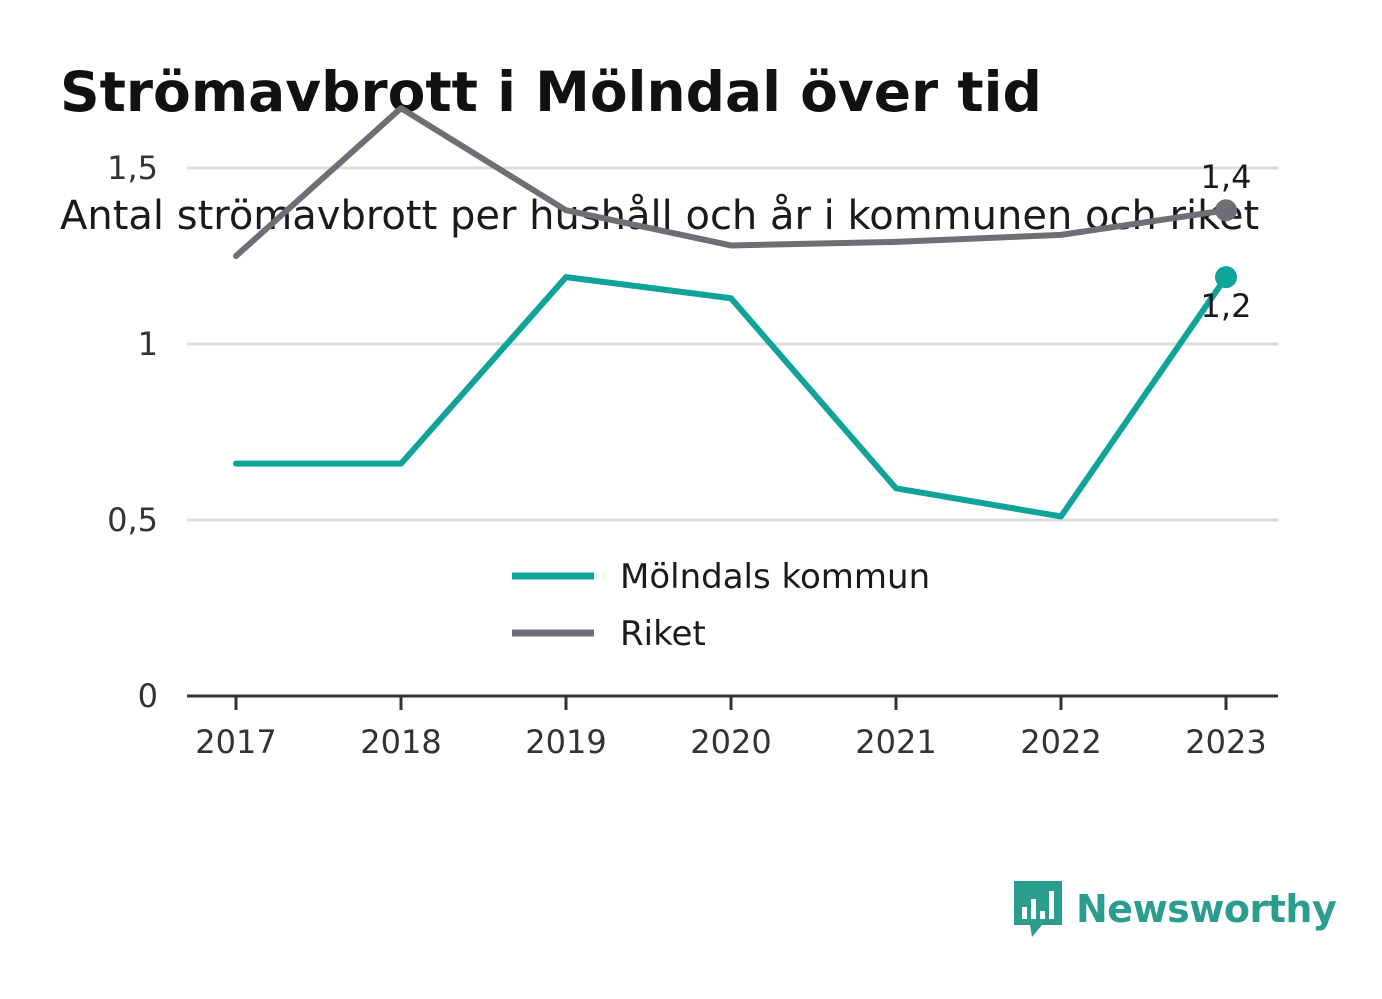 The image size is (1382, 999). What do you see at coordinates (235, 742) in the screenshot?
I see `x-tick-label: 2017` at bounding box center [235, 742].